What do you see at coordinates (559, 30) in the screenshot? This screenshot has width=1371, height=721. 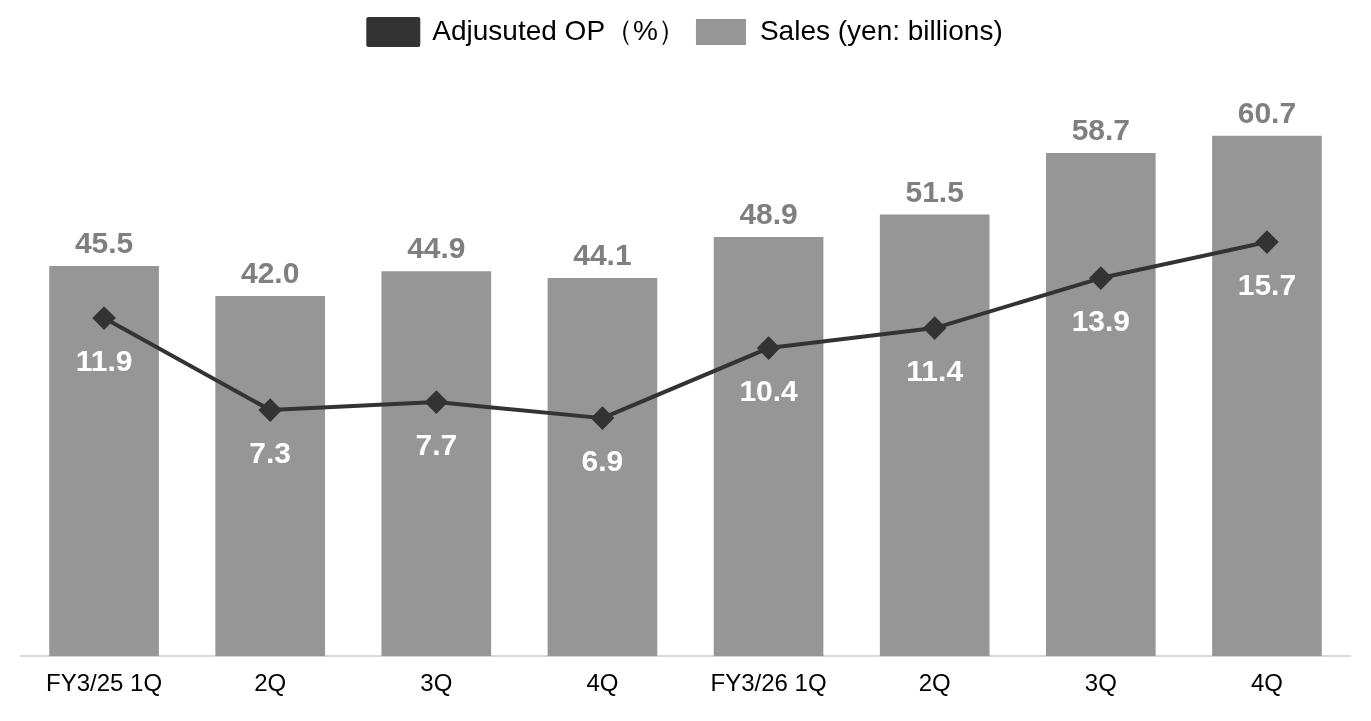 I see `legend-label: Adjusuted OP（%）` at bounding box center [559, 30].